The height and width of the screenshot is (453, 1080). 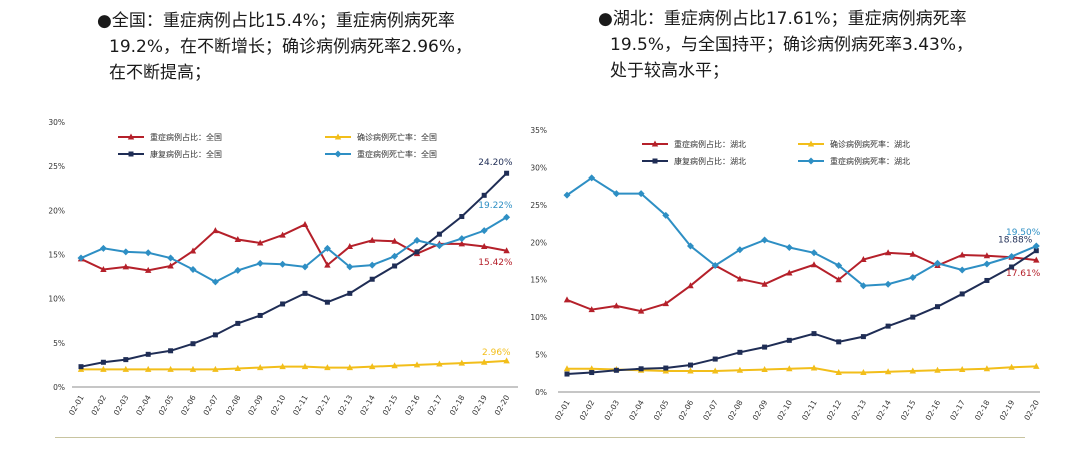 I want to click on legend-label: 康复病例占比：全国, so click(x=186, y=154).